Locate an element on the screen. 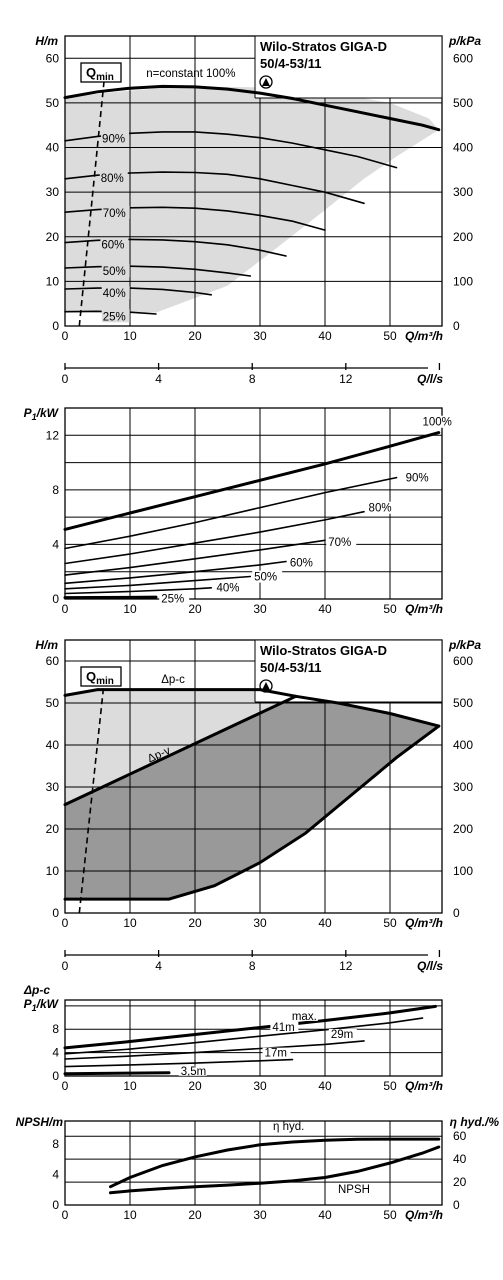 Image resolution: width=503 pixels, height=1280 pixels. y2-tick-label: 500 is located at coordinates (463, 103).